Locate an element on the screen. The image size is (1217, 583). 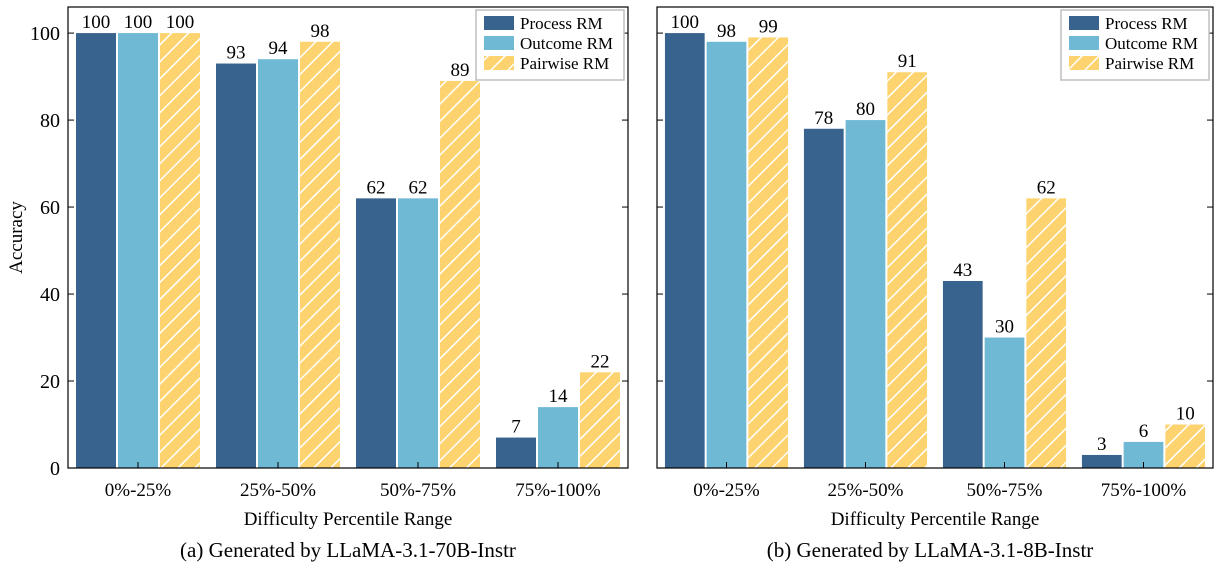
caption-left: (a) Generated by LLaMA-3.1-70B-Instr is located at coordinates (348, 550).